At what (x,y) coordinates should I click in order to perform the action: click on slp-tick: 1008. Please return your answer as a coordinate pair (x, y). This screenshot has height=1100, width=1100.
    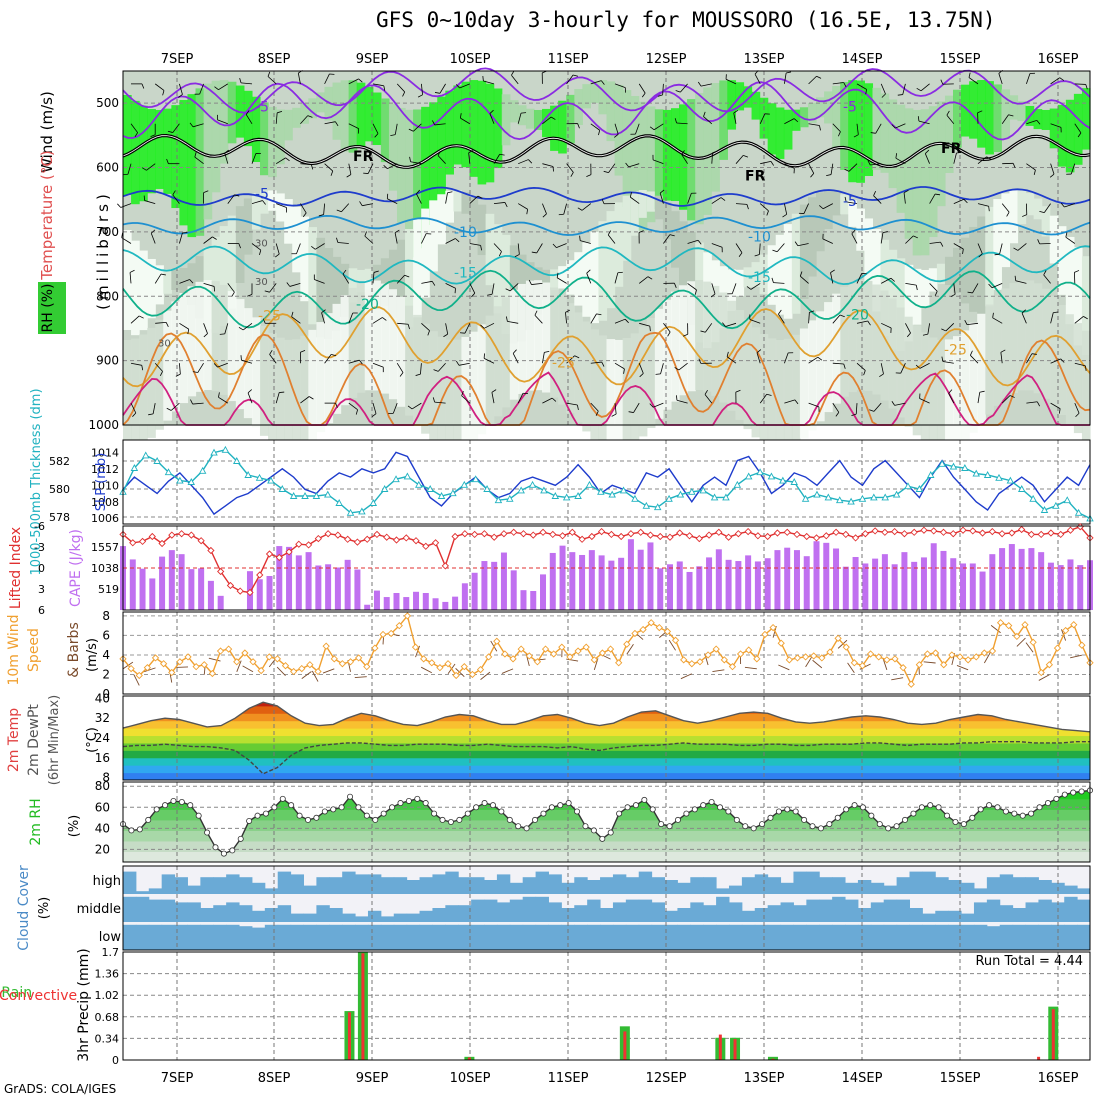
    Looking at the image, I should click on (105, 502).